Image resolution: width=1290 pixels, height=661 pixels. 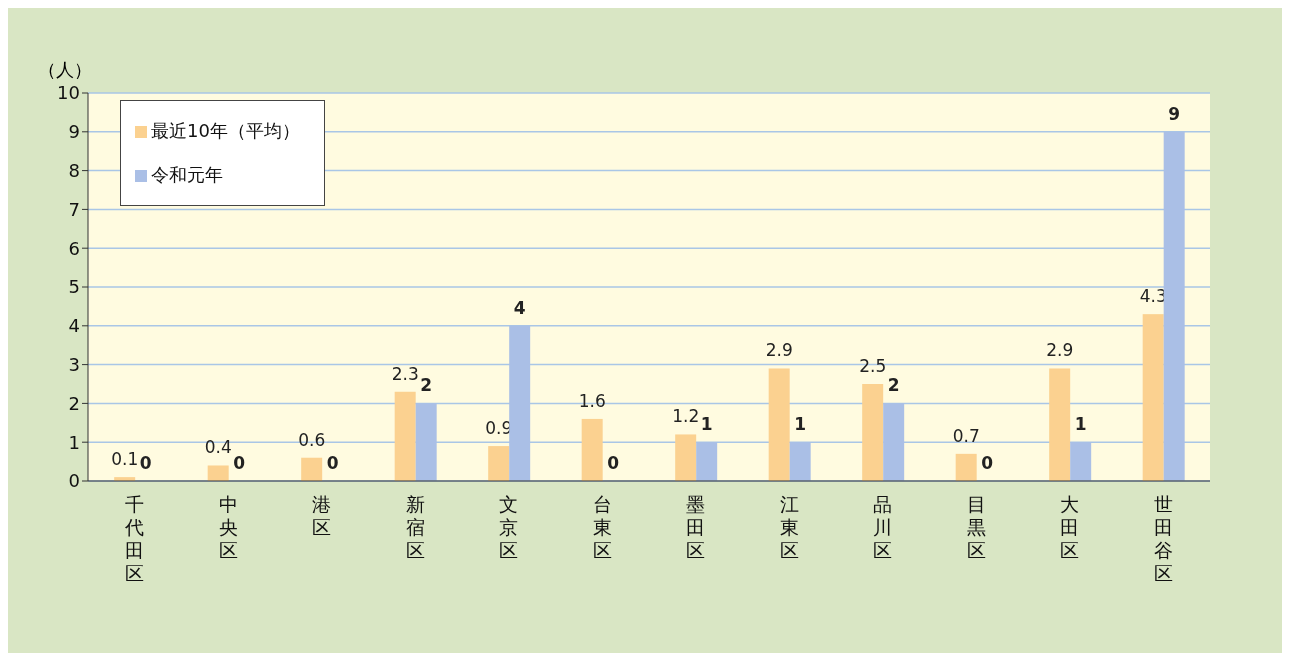 I want to click on data-label: 9, so click(x=1174, y=113).